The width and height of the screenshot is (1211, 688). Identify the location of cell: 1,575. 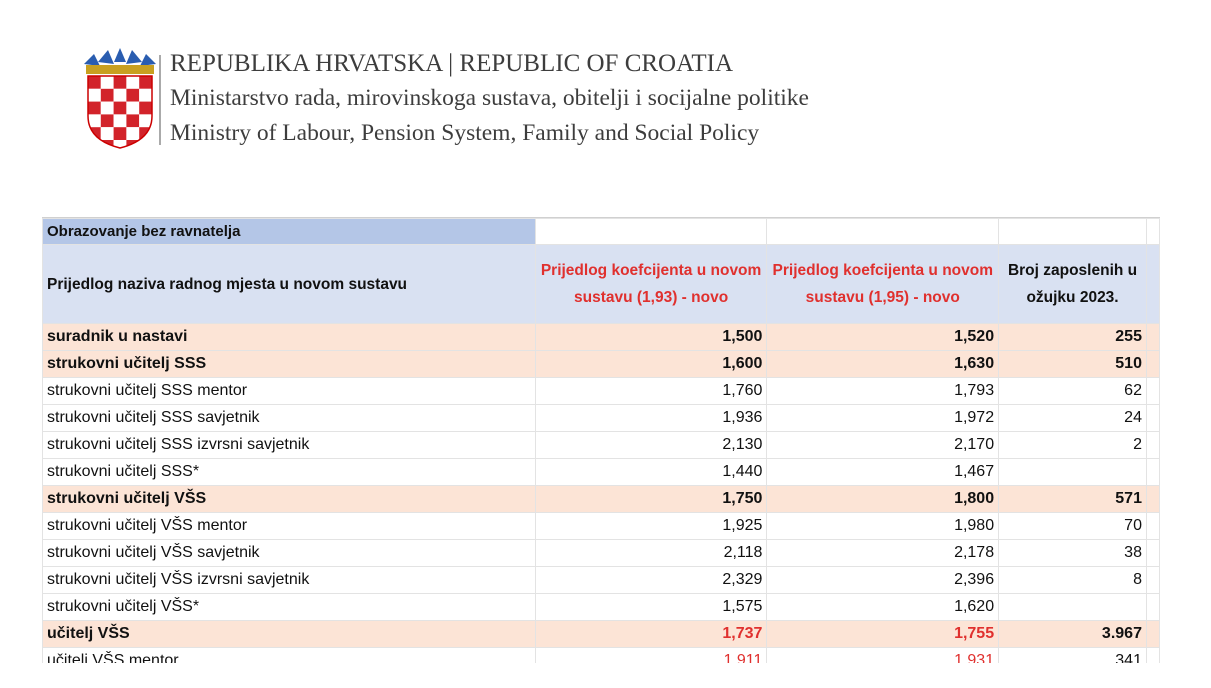
(651, 607).